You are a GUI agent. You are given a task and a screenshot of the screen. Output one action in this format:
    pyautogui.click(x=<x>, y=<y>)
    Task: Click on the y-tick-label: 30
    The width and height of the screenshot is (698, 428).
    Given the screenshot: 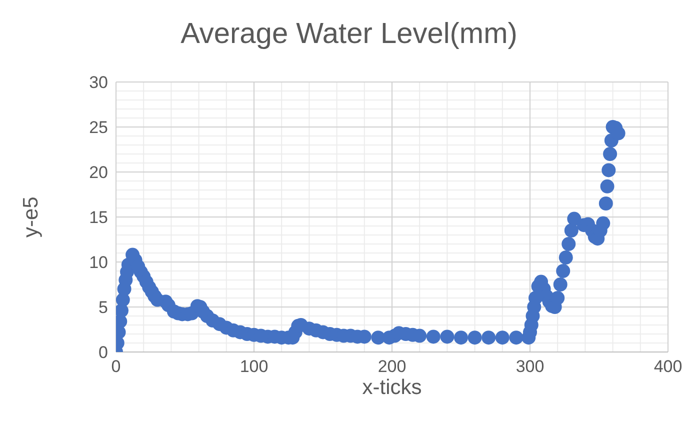 What is the action you would take?
    pyautogui.click(x=98, y=82)
    